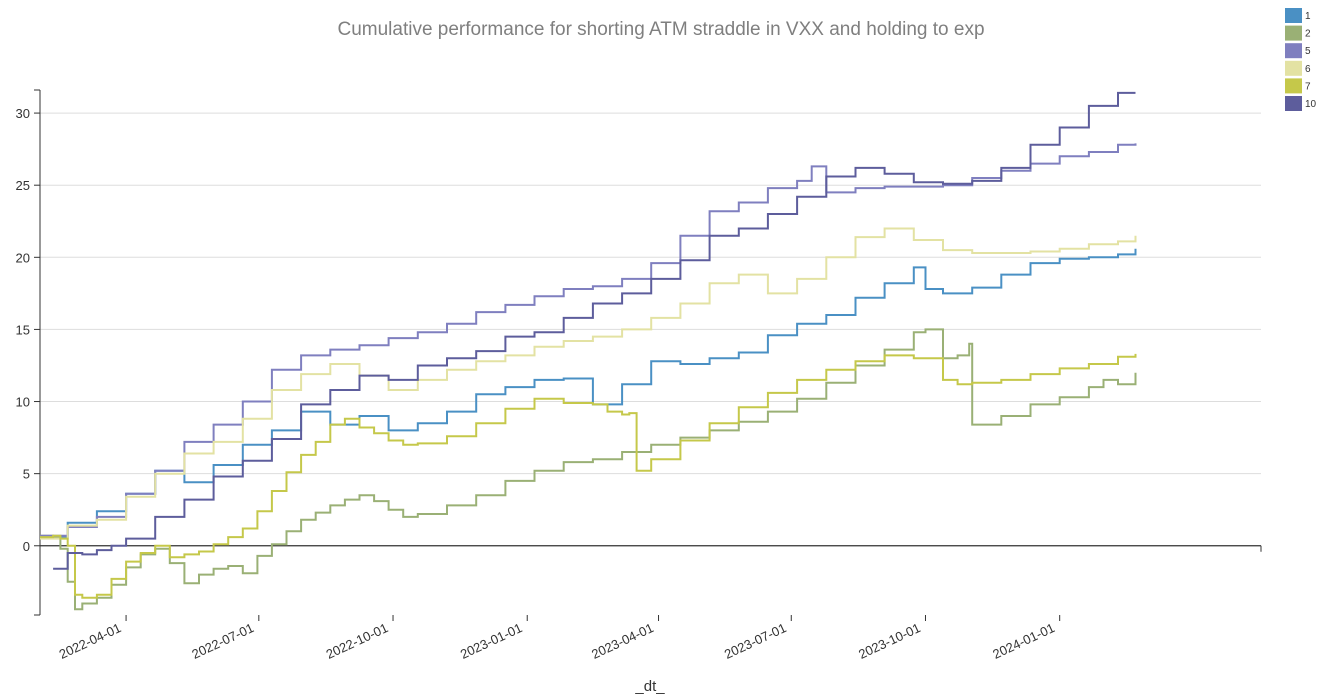 This screenshot has width=1322, height=696. I want to click on x-tick-label: 2023-04-01, so click(622, 641).